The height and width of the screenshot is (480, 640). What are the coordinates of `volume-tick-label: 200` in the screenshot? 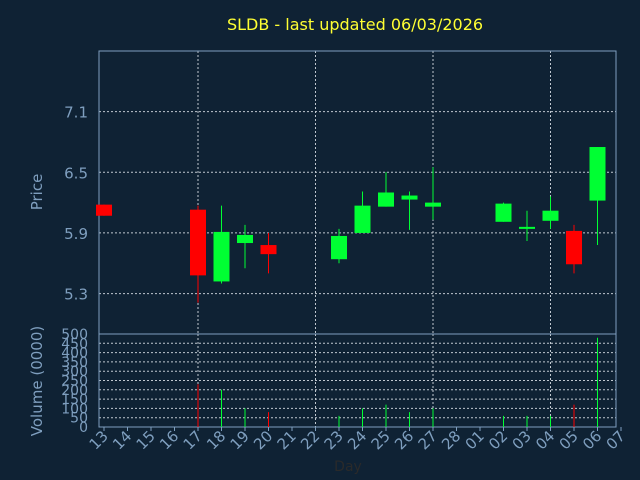 It's located at (74, 391).